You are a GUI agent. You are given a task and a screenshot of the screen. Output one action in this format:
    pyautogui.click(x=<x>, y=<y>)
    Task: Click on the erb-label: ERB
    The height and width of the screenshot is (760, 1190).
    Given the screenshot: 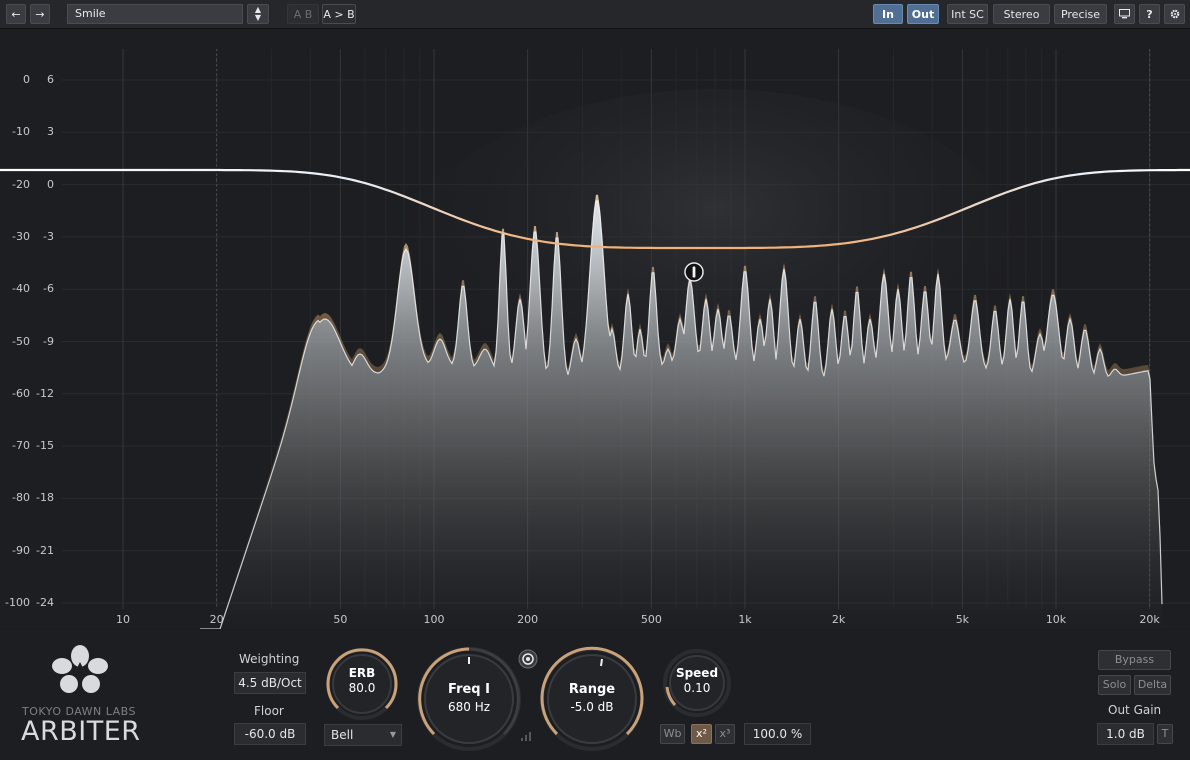 What is the action you would take?
    pyautogui.click(x=362, y=673)
    